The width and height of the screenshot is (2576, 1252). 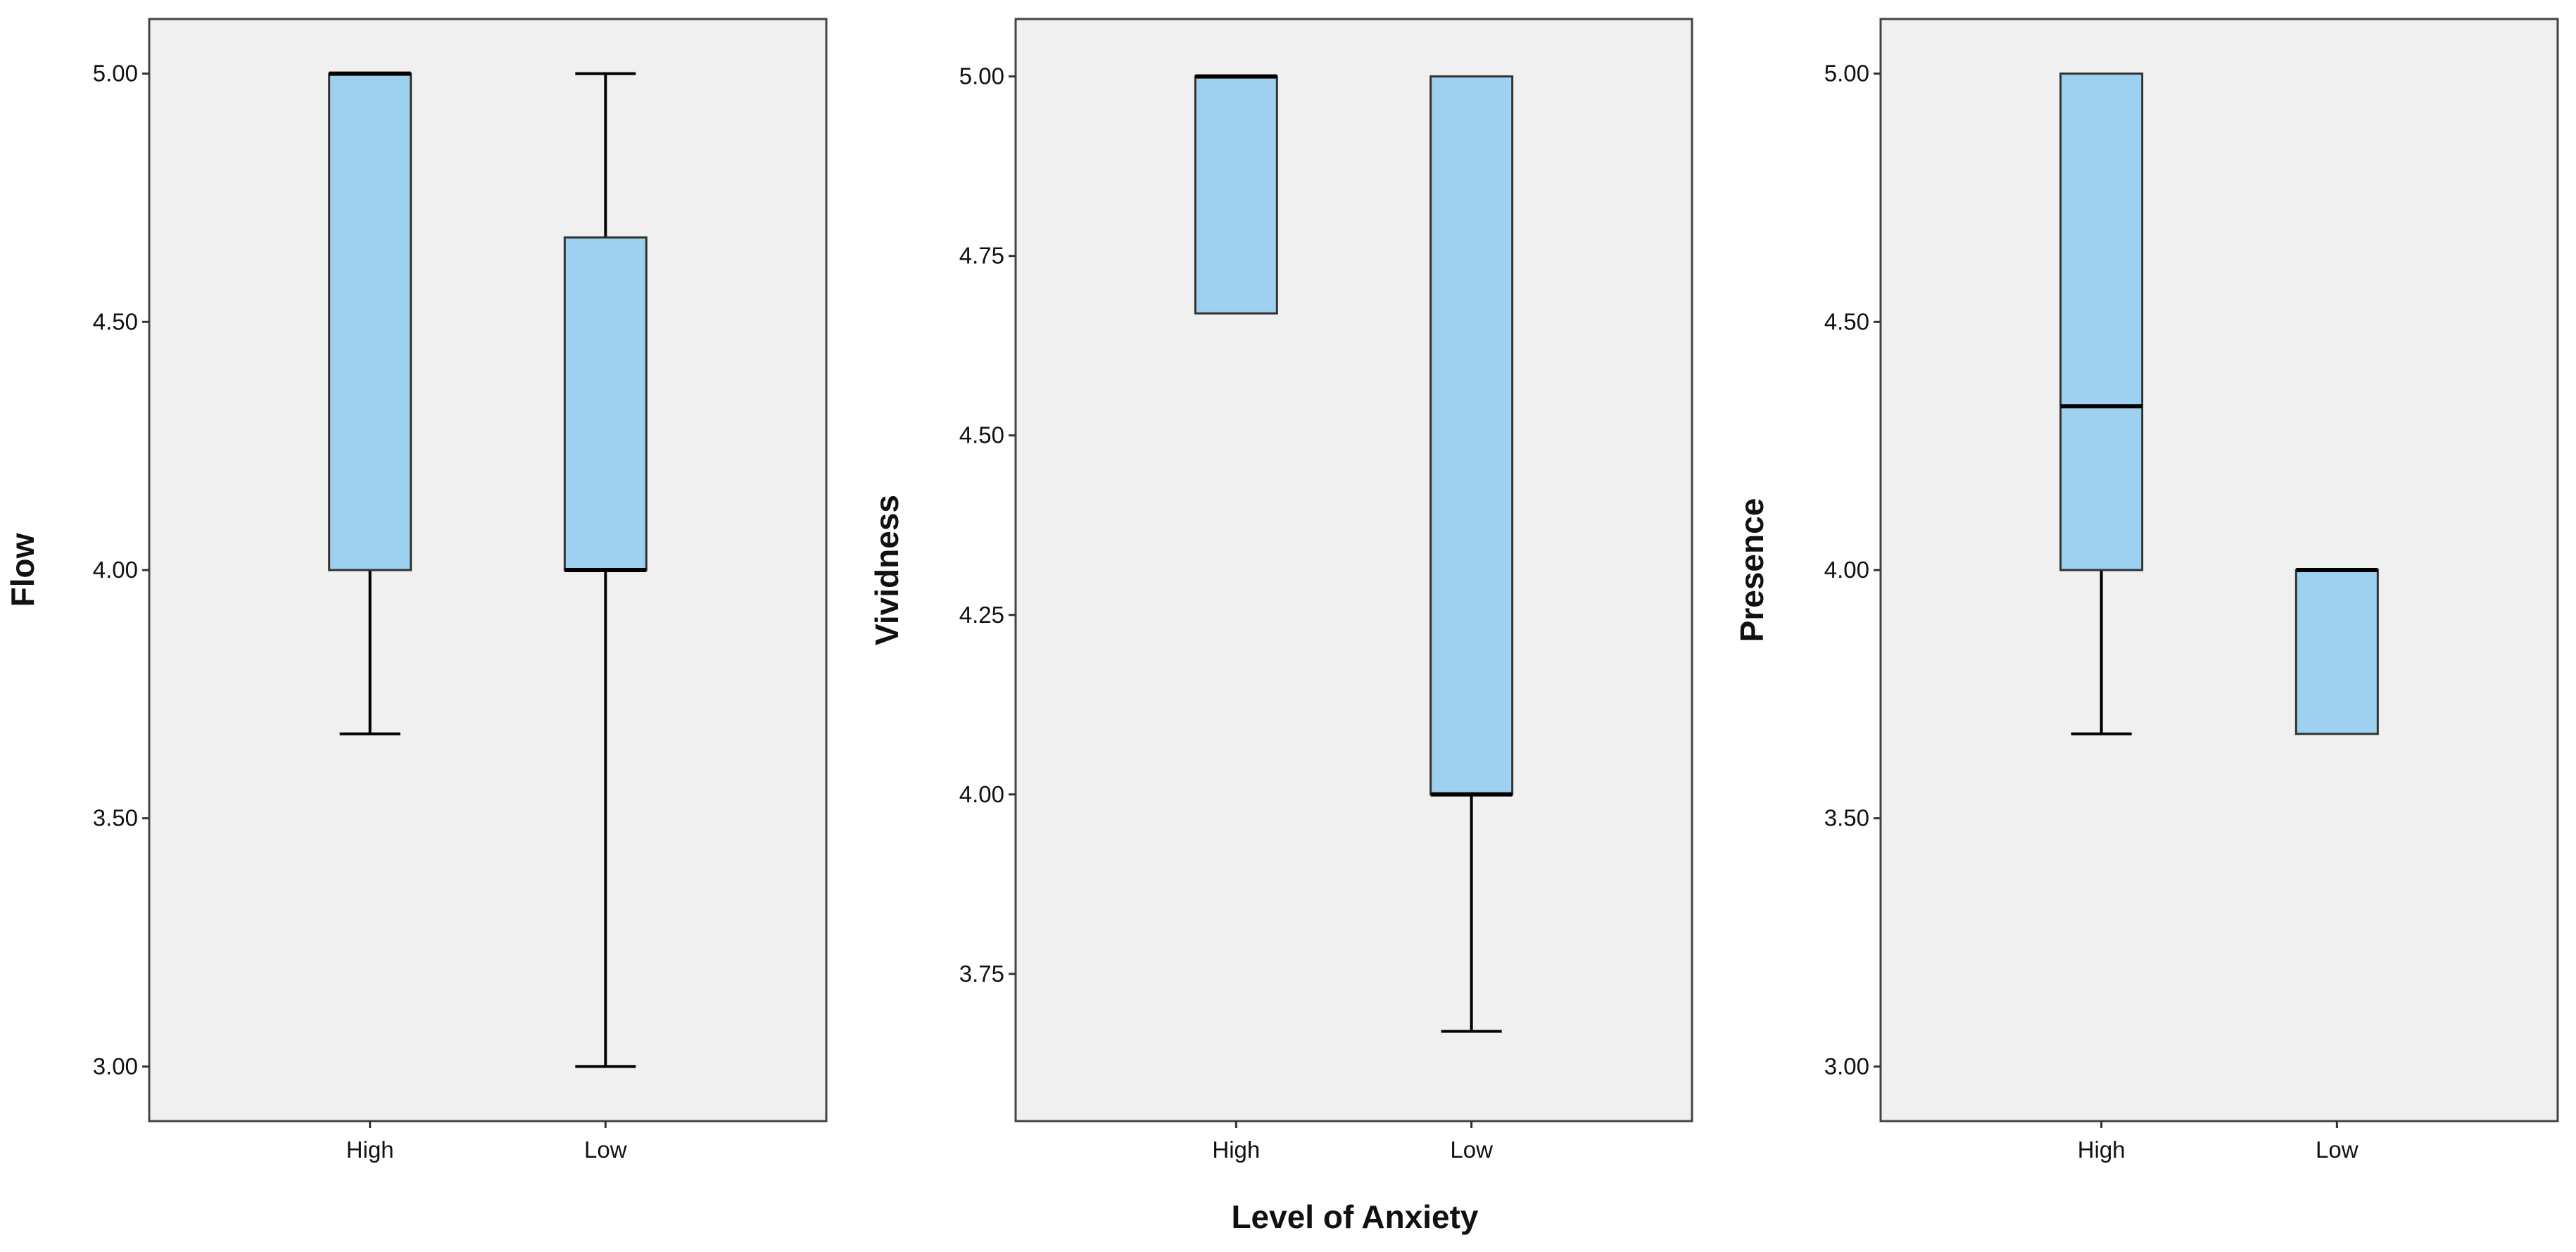 What do you see at coordinates (981, 256) in the screenshot?
I see `y-tick-label: 4.75` at bounding box center [981, 256].